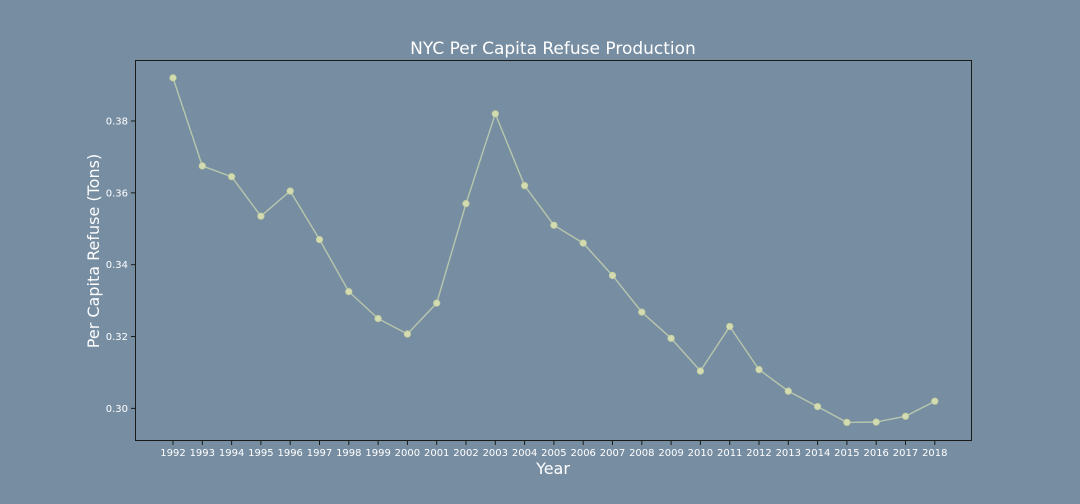  I want to click on x-tick-label: 2013, so click(788, 453).